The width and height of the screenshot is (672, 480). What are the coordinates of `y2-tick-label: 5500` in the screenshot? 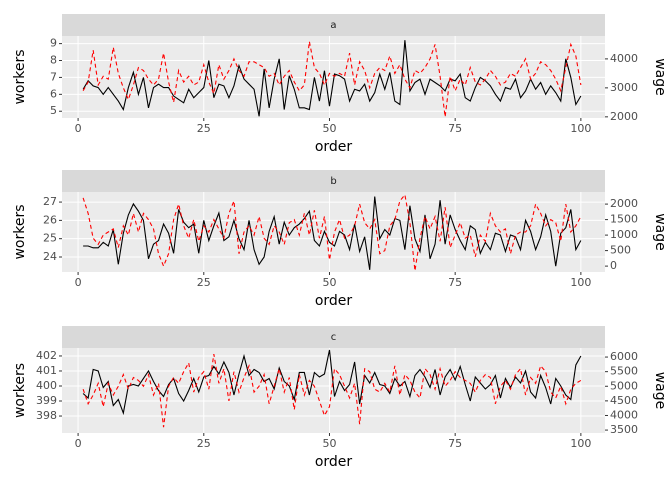 It's located at (624, 371).